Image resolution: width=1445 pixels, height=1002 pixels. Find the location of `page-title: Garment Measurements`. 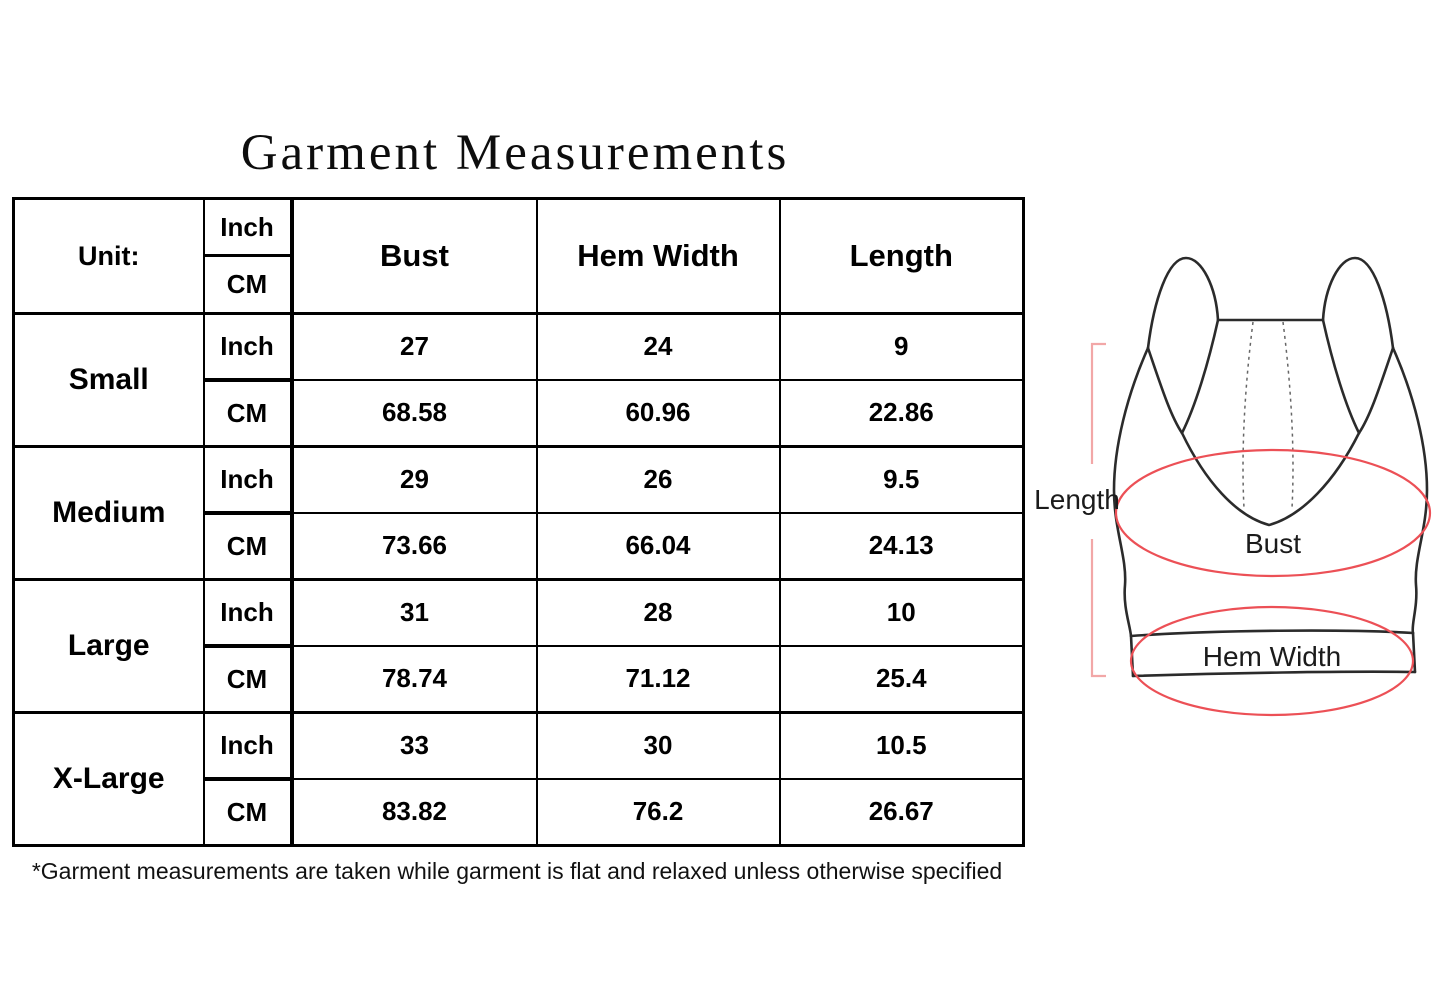

page-title: Garment Measurements is located at coordinates (515, 153).